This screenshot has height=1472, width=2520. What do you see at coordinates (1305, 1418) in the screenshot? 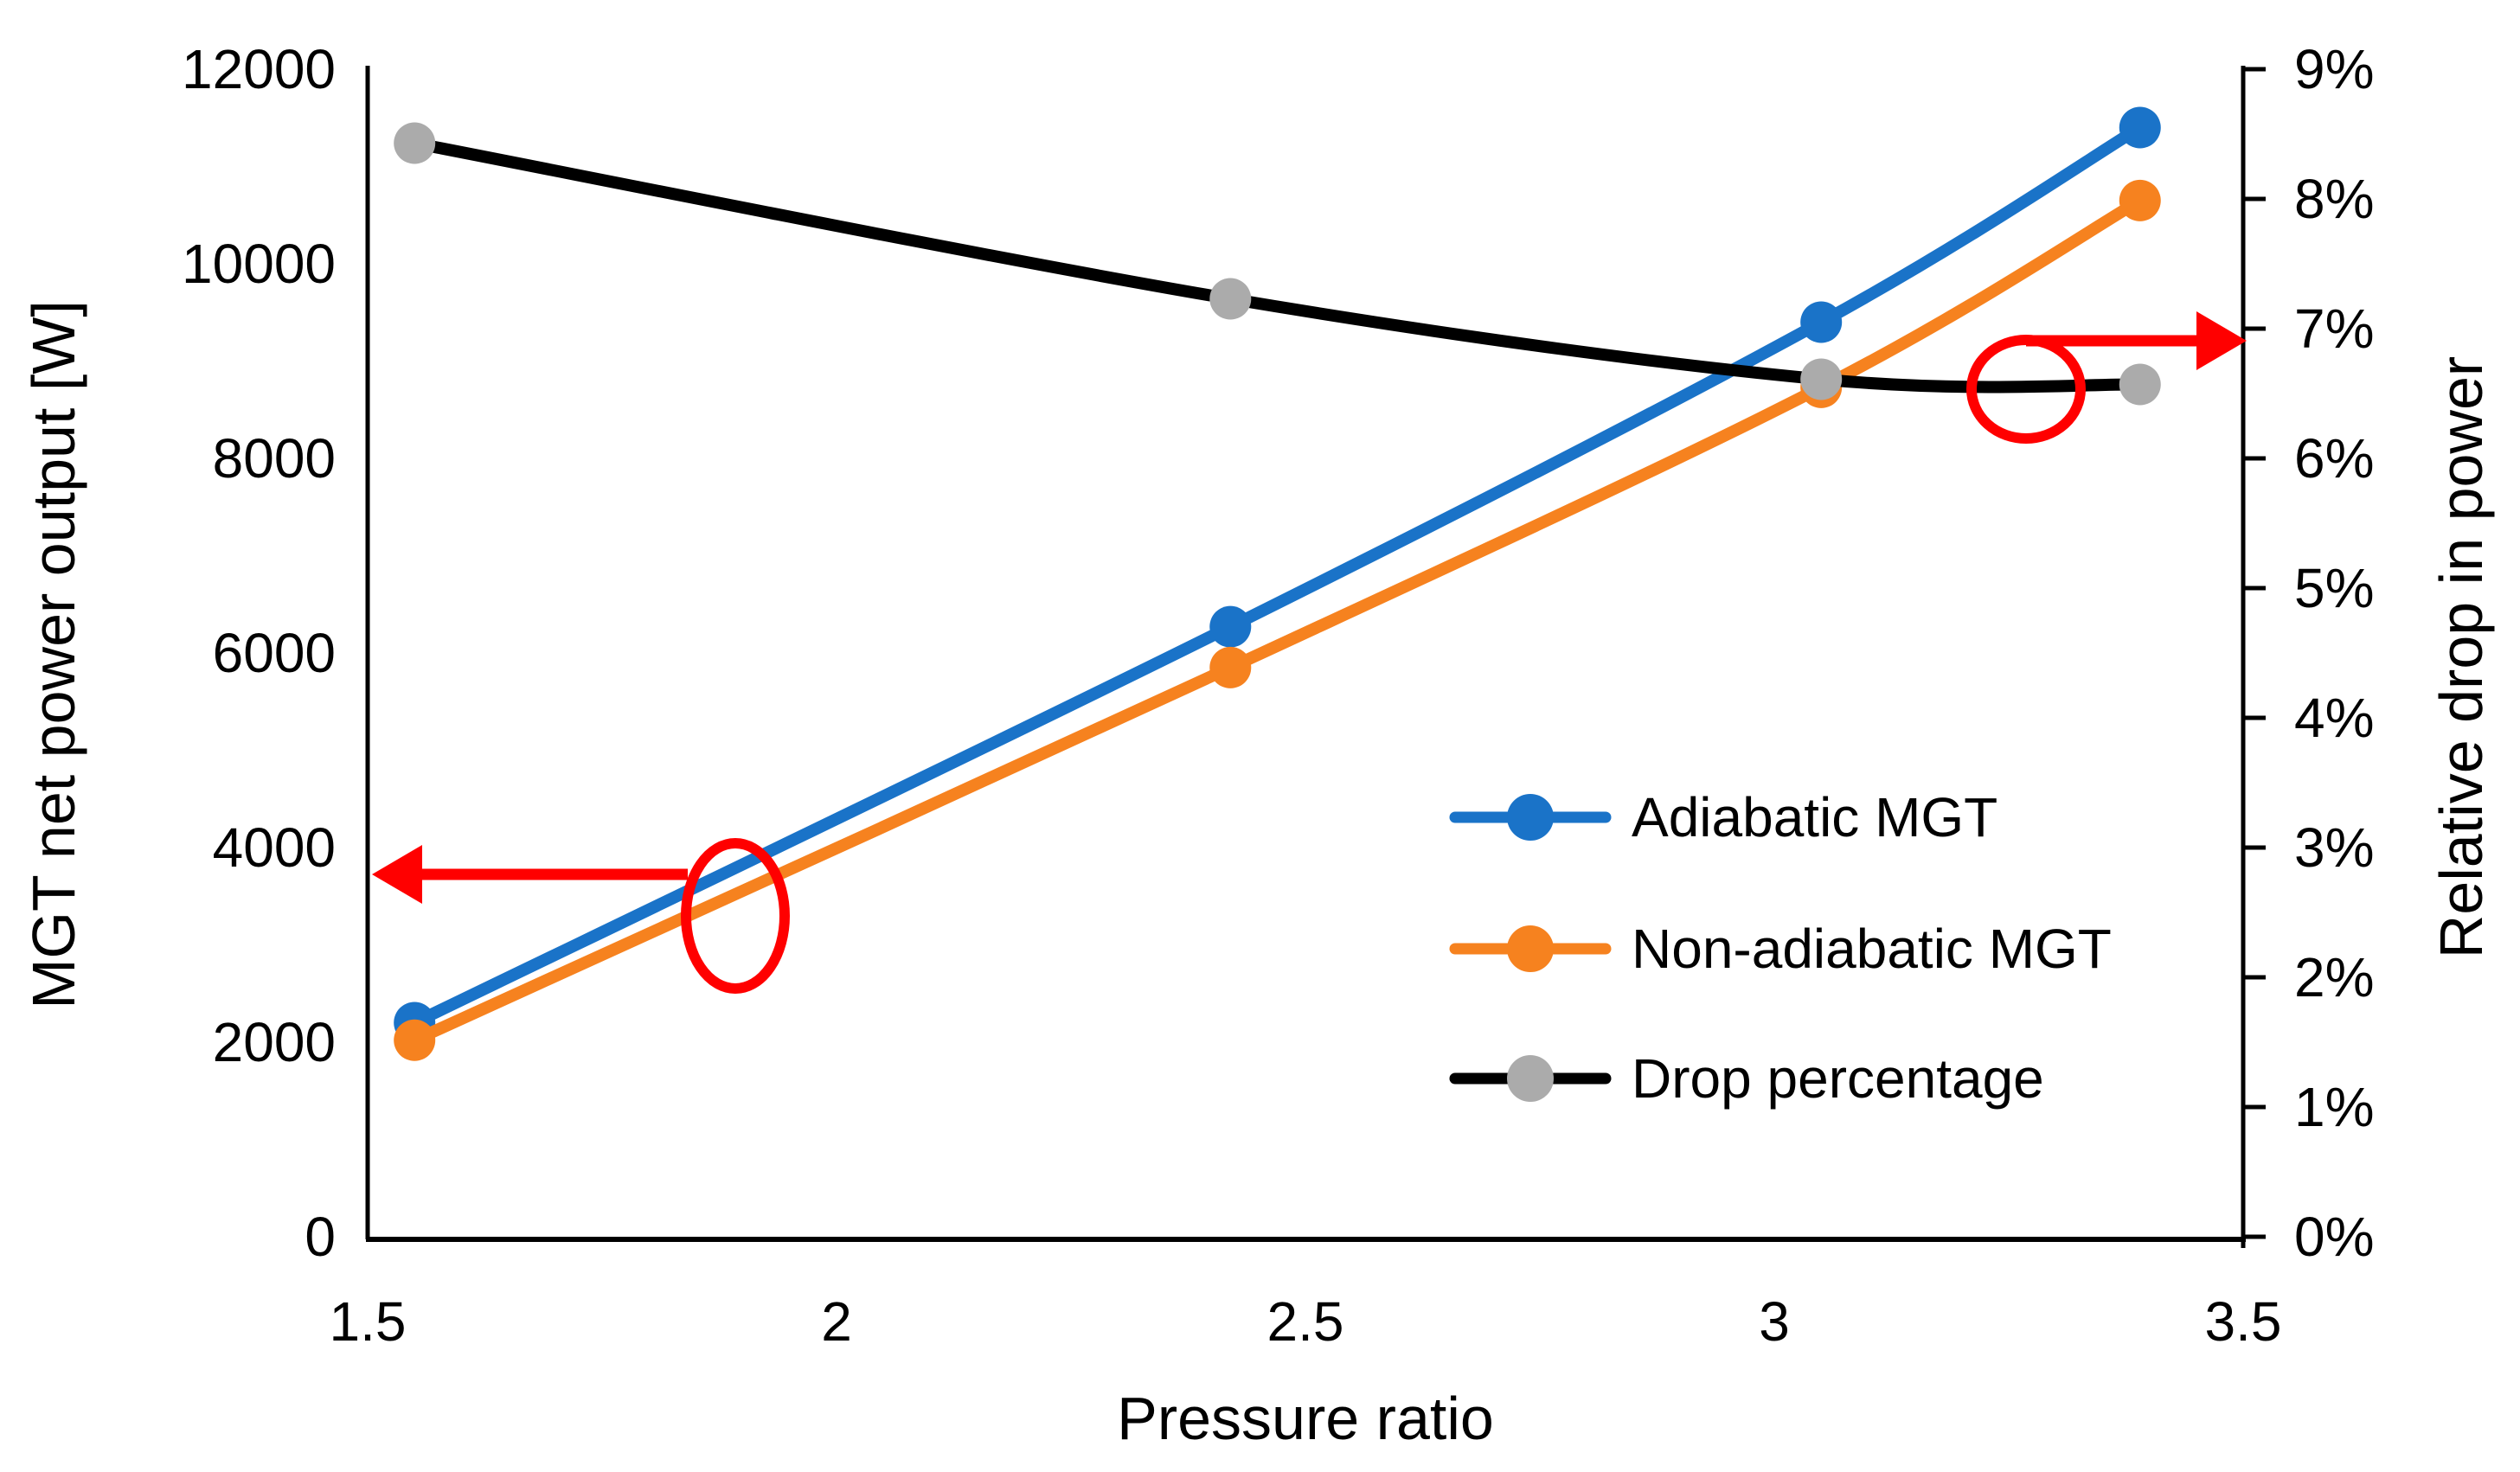
I see `x-axis-title: Pressure ratio` at bounding box center [1305, 1418].